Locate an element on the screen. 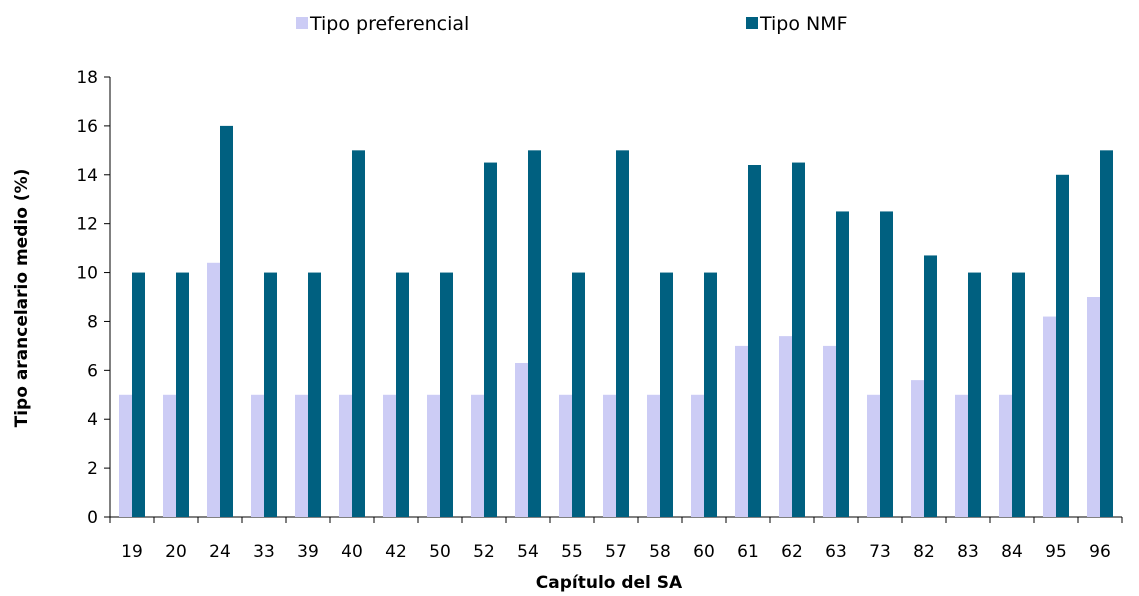 The image size is (1139, 596). legend-label: Tipo preferencial is located at coordinates (389, 24).